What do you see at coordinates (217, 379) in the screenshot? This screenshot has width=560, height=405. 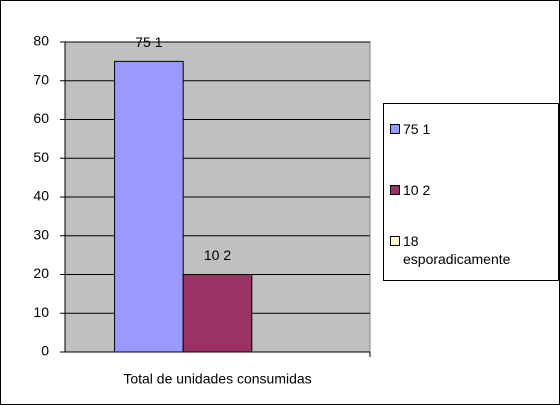 I see `x-tick-label: Total de unidades consumidas` at bounding box center [217, 379].